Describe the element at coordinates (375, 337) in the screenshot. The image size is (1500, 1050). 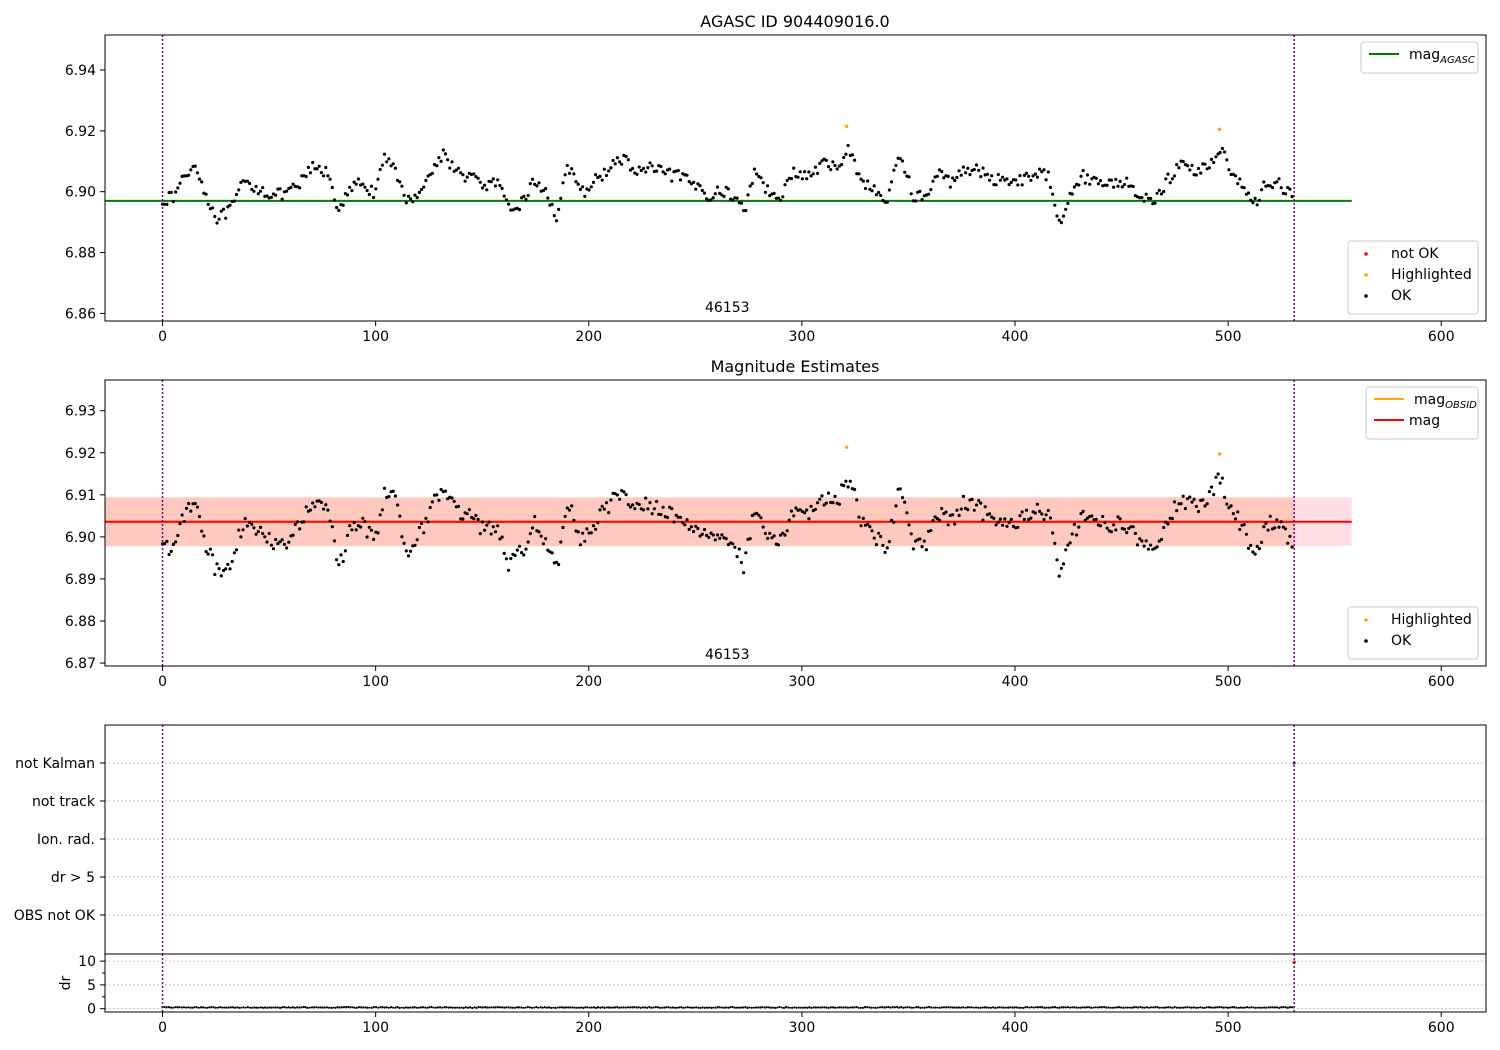
I see `x-tick-label: 100` at that location.